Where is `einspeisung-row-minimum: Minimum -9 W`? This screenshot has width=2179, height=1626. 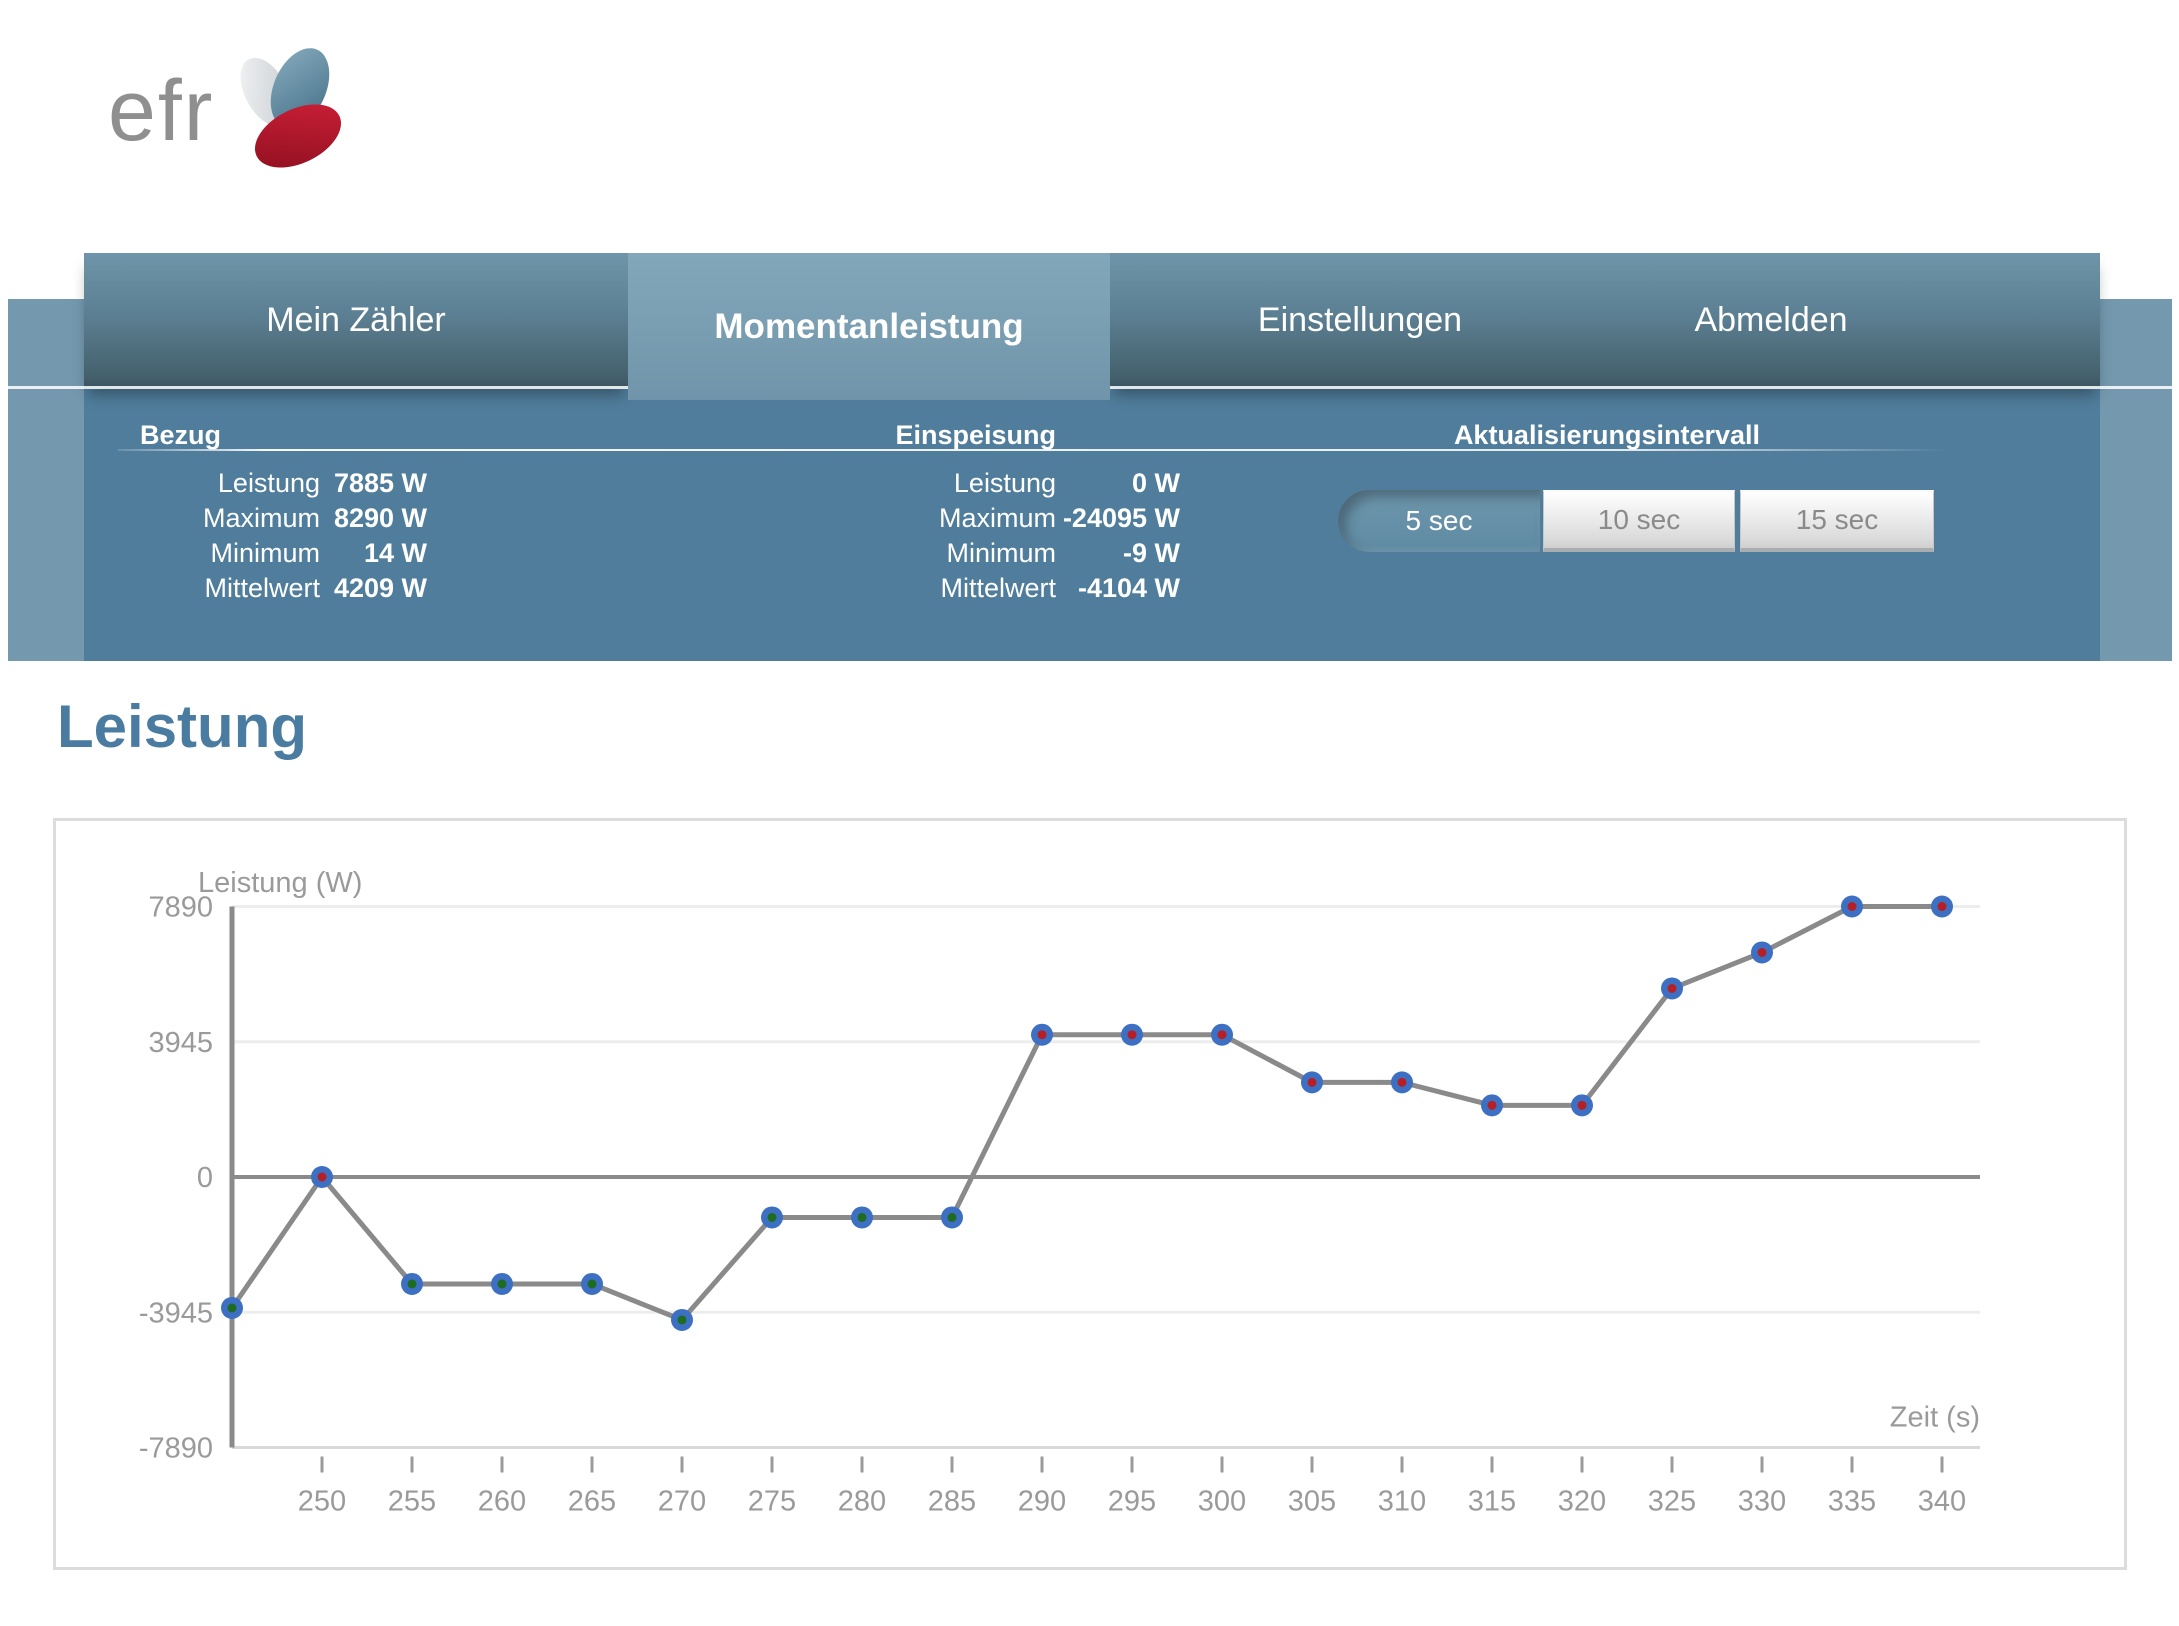
einspeisung-row-minimum: Minimum -9 W is located at coordinates (990, 553).